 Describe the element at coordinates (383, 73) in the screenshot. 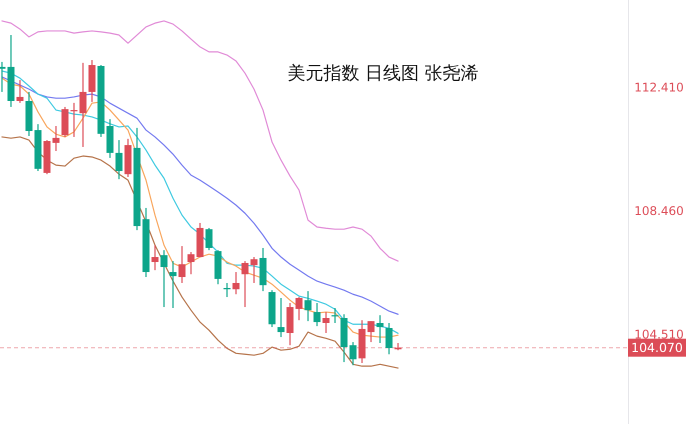

I see `text: 美元指数 日线图 张尧浠` at that location.